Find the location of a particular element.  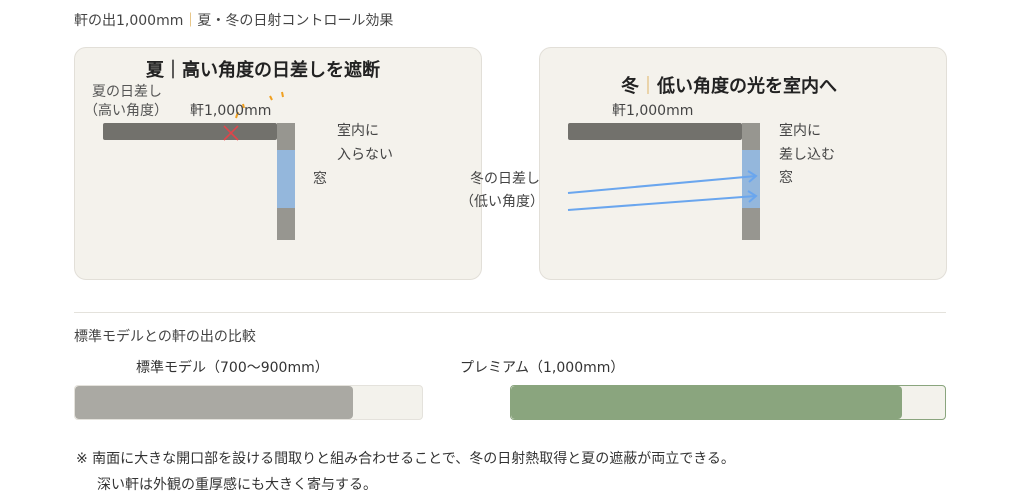

header-prefix: 軒の出1,000mm is located at coordinates (129, 21).